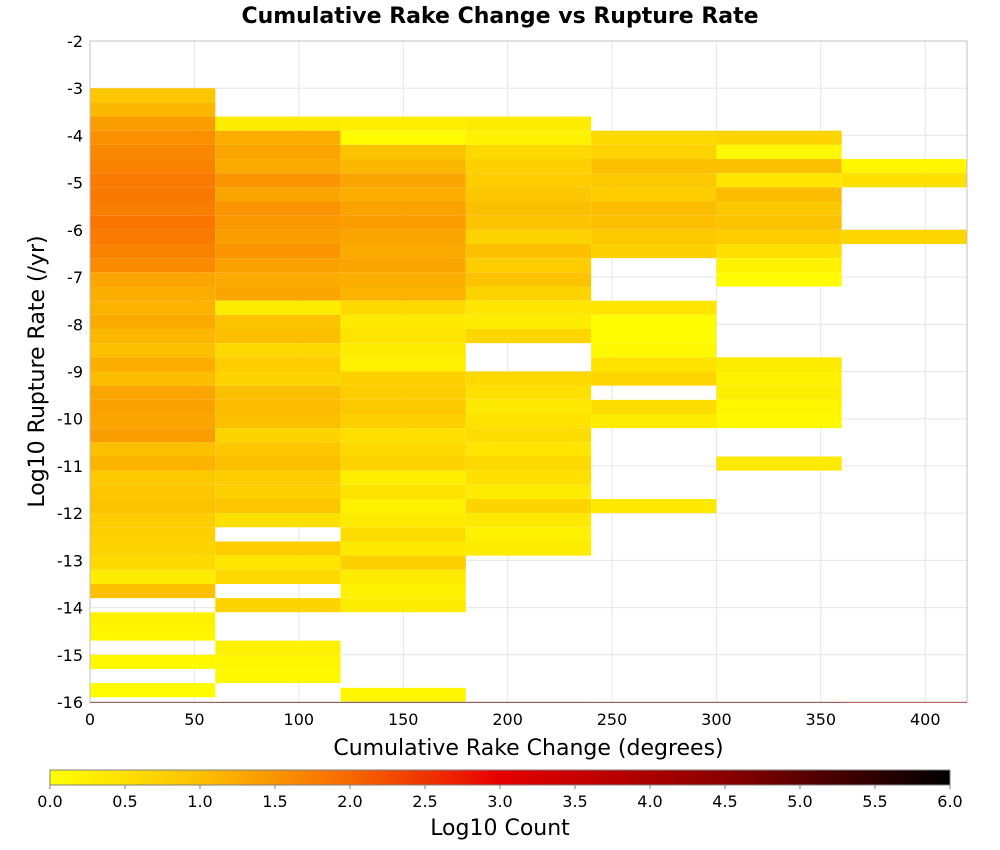  I want to click on y-tick-label: -7, so click(75, 277).